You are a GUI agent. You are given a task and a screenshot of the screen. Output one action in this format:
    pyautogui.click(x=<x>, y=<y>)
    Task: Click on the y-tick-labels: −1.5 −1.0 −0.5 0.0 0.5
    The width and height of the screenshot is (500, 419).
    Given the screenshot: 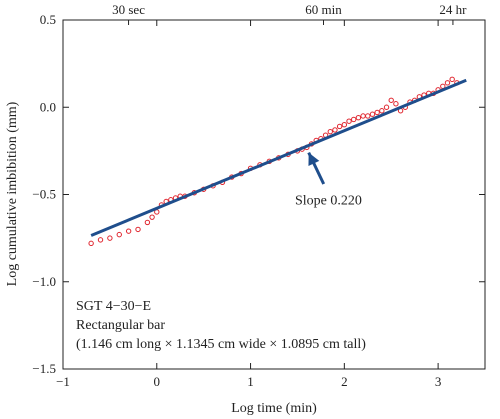 What is the action you would take?
    pyautogui.click(x=44, y=194)
    